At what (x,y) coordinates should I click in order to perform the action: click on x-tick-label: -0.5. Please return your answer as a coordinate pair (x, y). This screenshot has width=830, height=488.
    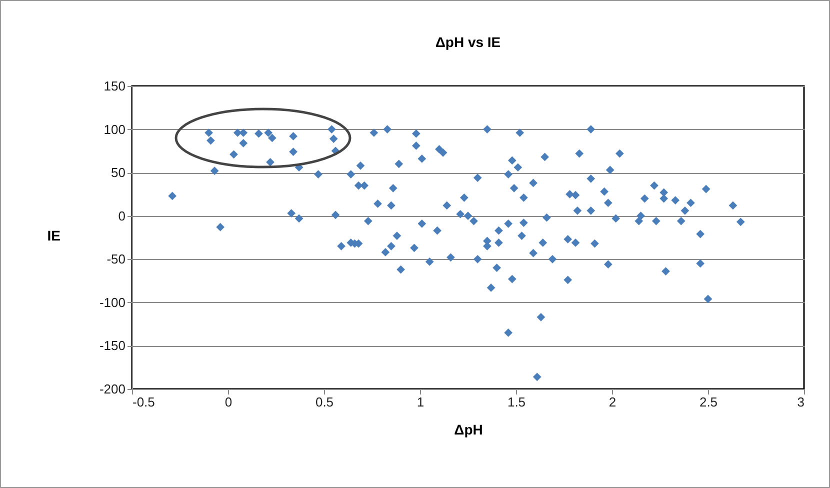
    Looking at the image, I should click on (143, 402).